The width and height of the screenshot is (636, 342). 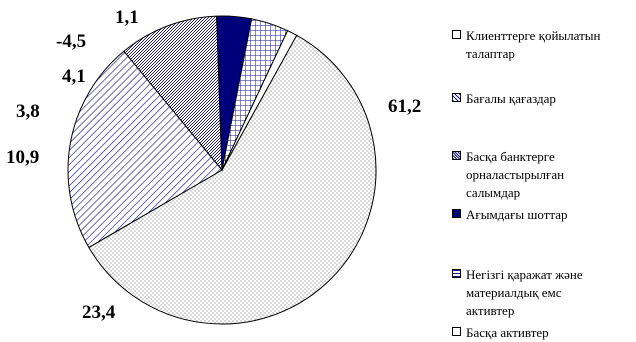 I want to click on legend-label: Клиенттерге қойылатын талаптар, so click(x=533, y=44).